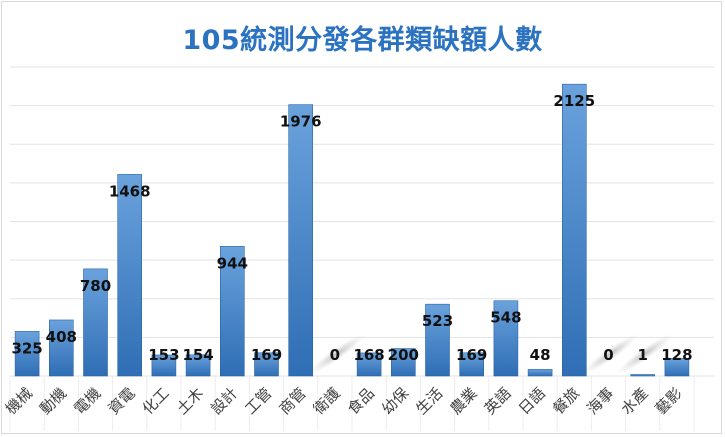 This screenshot has height=437, width=725. I want to click on value-label-水產: 1, so click(642, 355).